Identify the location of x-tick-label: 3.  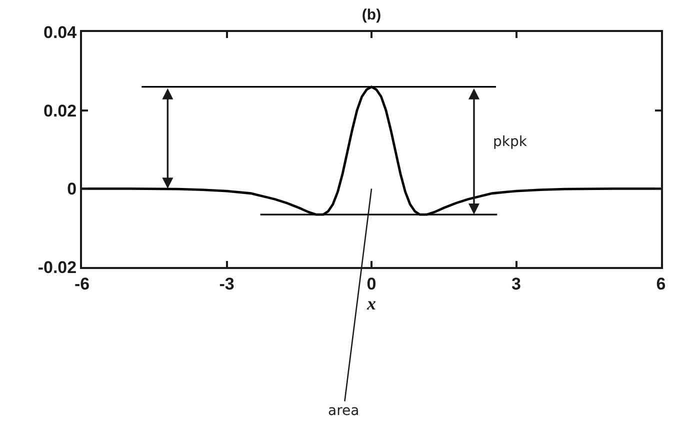
(516, 284).